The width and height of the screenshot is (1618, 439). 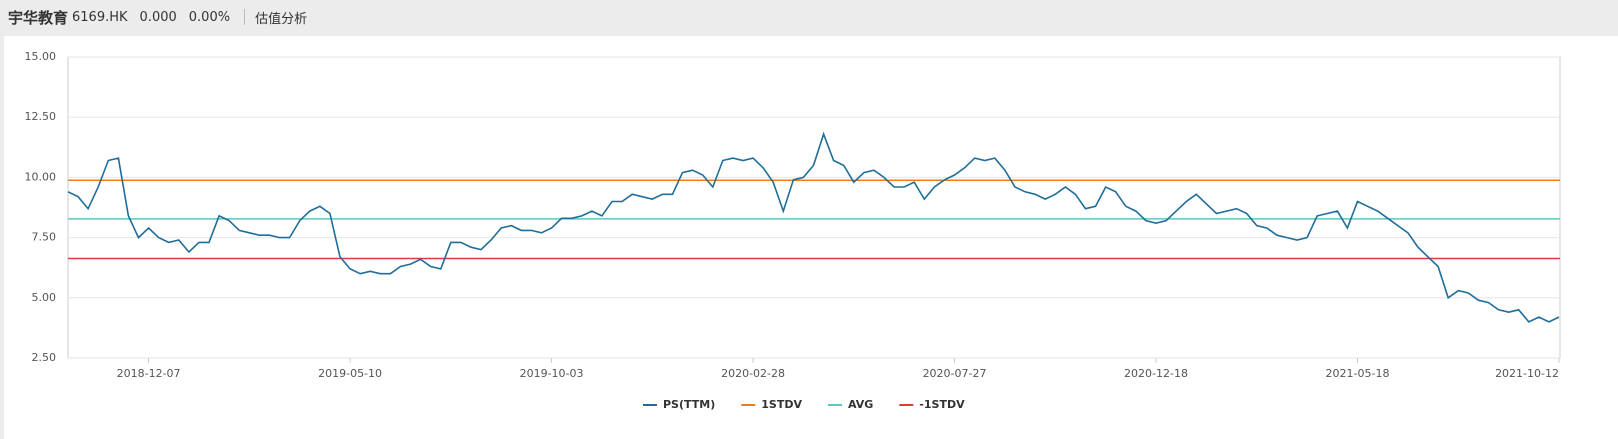 What do you see at coordinates (41, 116) in the screenshot?
I see `y-tick-label: 12.50` at bounding box center [41, 116].